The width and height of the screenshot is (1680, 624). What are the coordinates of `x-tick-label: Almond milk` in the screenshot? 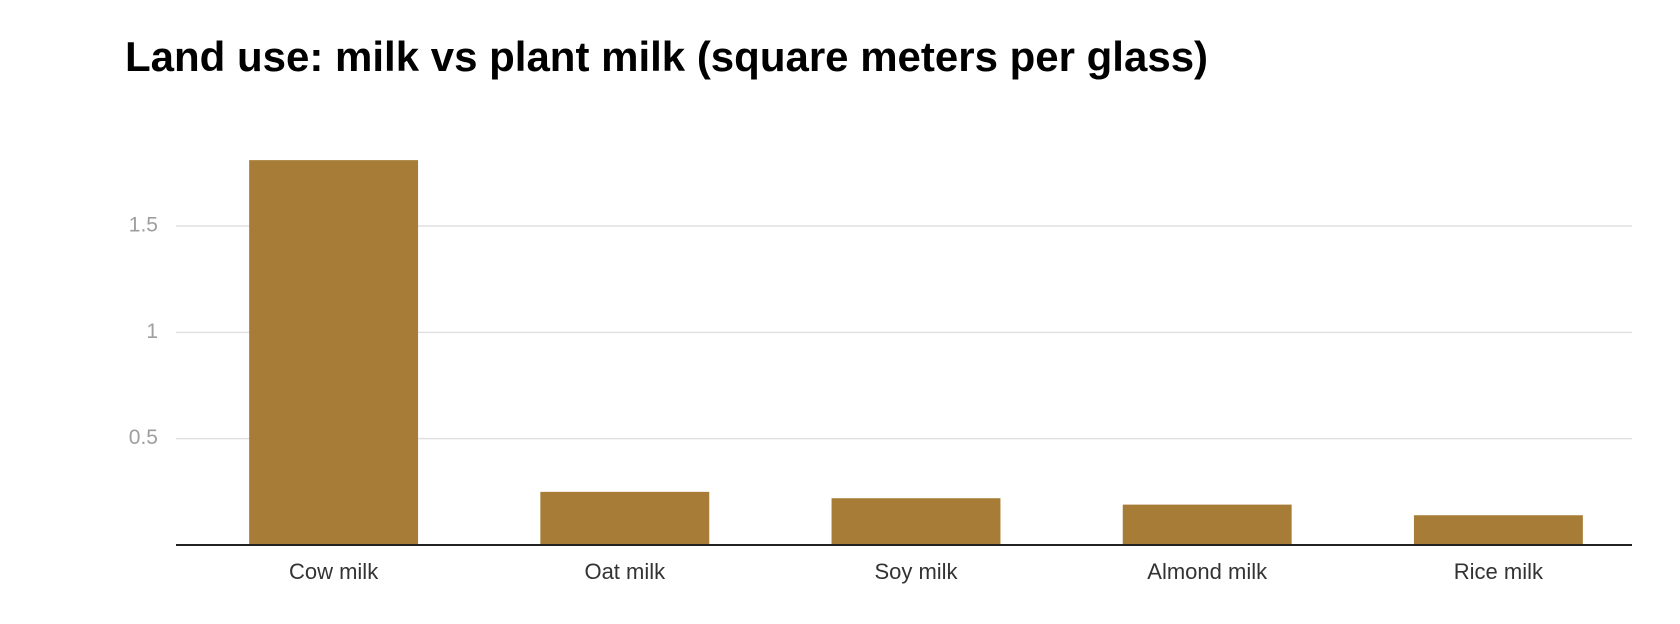 It's located at (1207, 571).